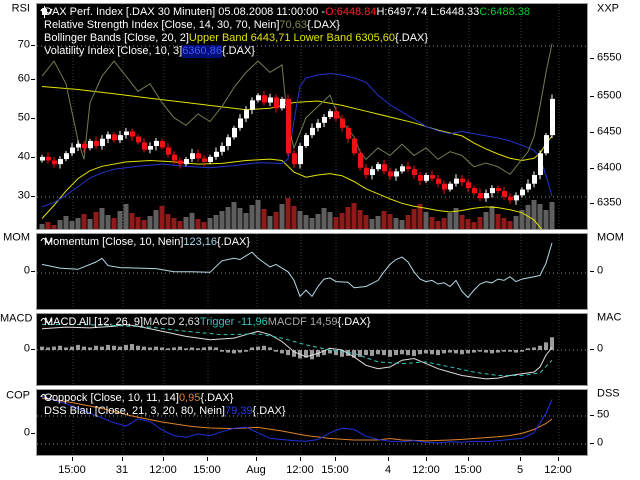  Describe the element at coordinates (256, 470) in the screenshot. I see `time-axis-label: Aug` at that location.